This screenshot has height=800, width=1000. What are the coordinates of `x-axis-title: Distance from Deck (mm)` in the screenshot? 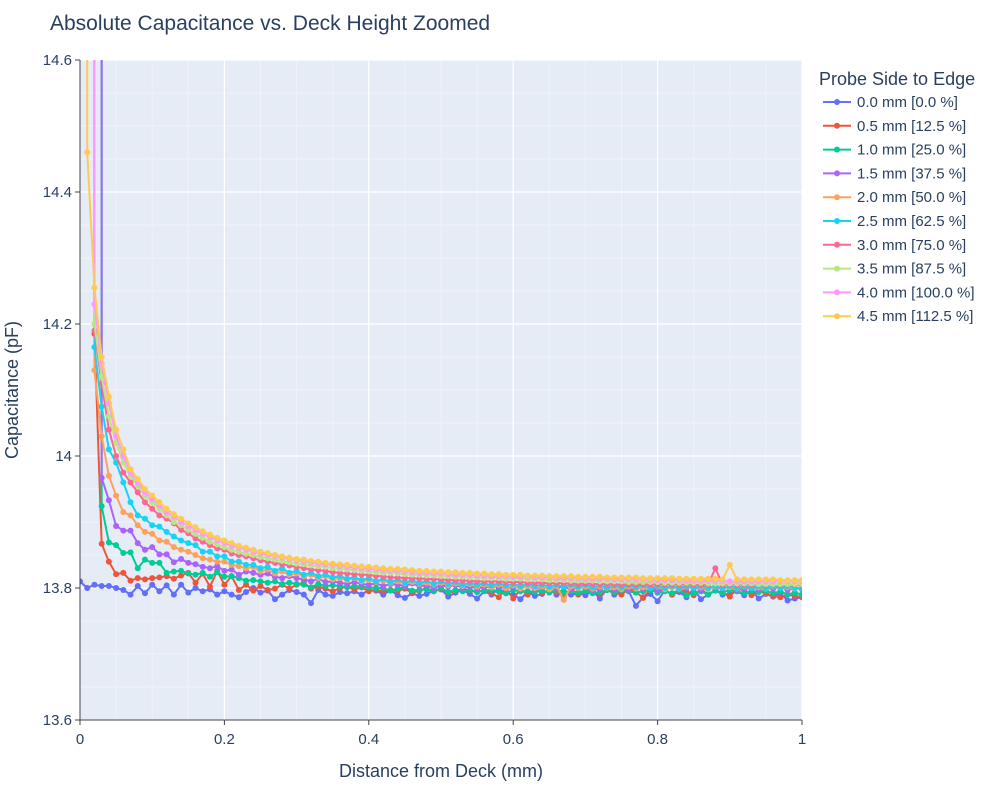 It's located at (441, 771).